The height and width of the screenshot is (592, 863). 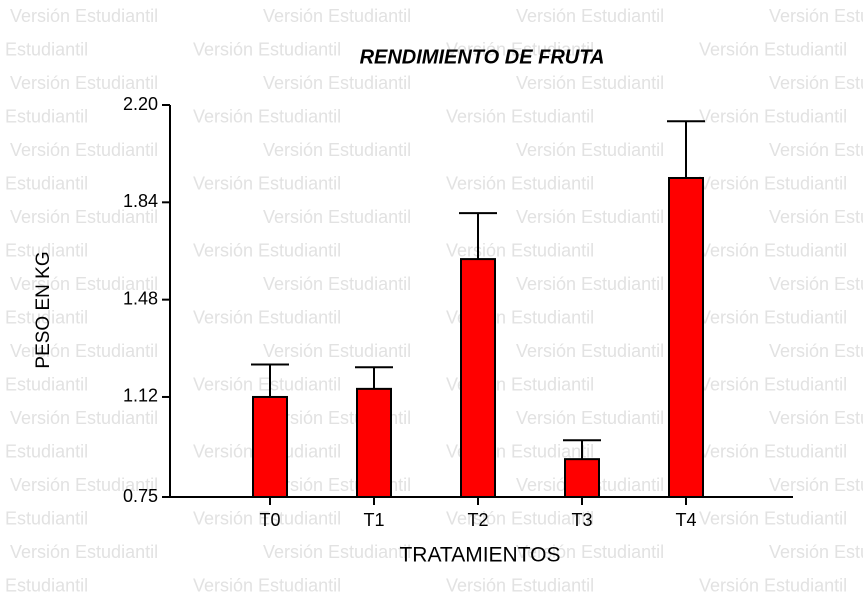 What do you see at coordinates (140, 104) in the screenshot?
I see `y-tick-label: 2.20` at bounding box center [140, 104].